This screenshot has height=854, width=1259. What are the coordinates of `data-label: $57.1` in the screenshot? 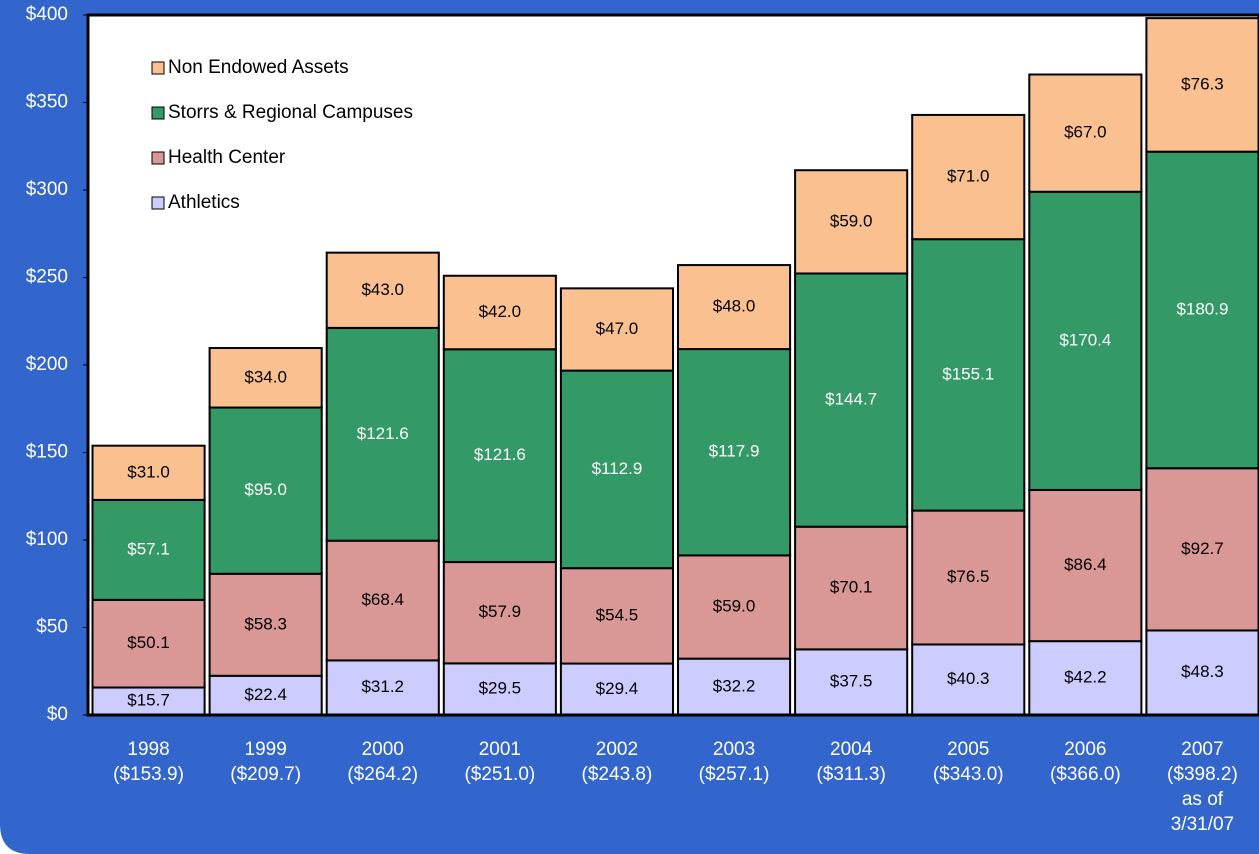 It's located at (148, 548).